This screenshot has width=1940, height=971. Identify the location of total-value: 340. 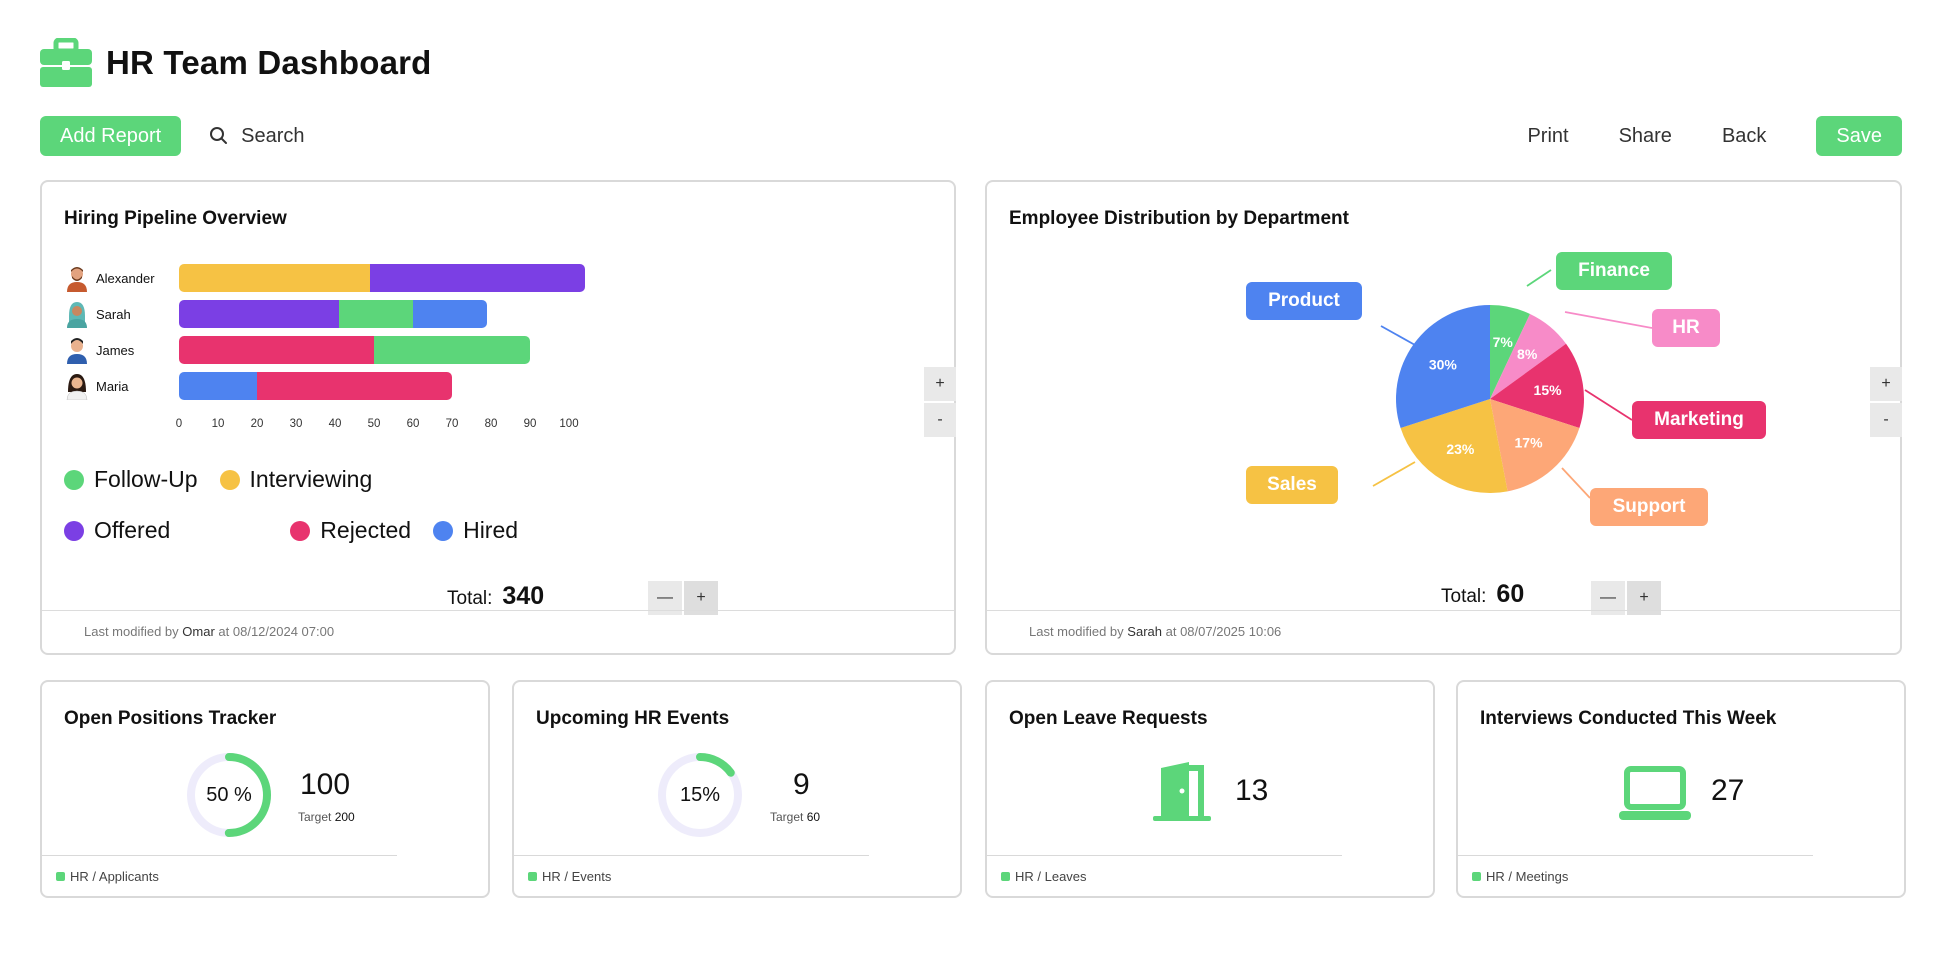
(523, 596).